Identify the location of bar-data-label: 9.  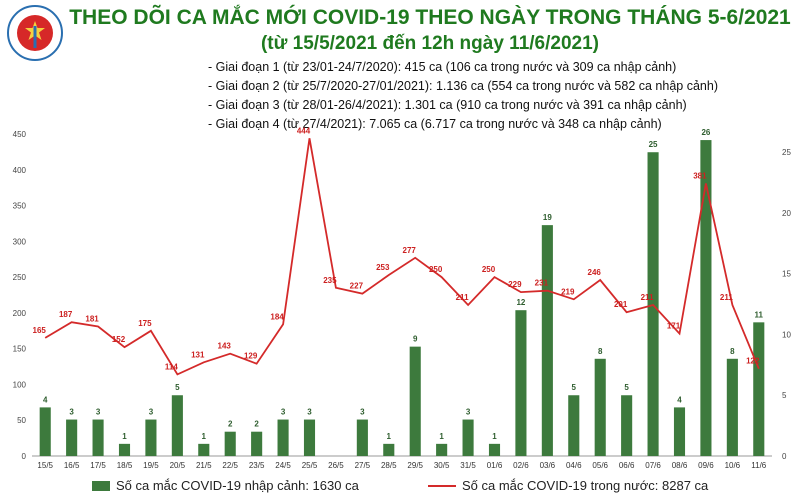
(415, 339).